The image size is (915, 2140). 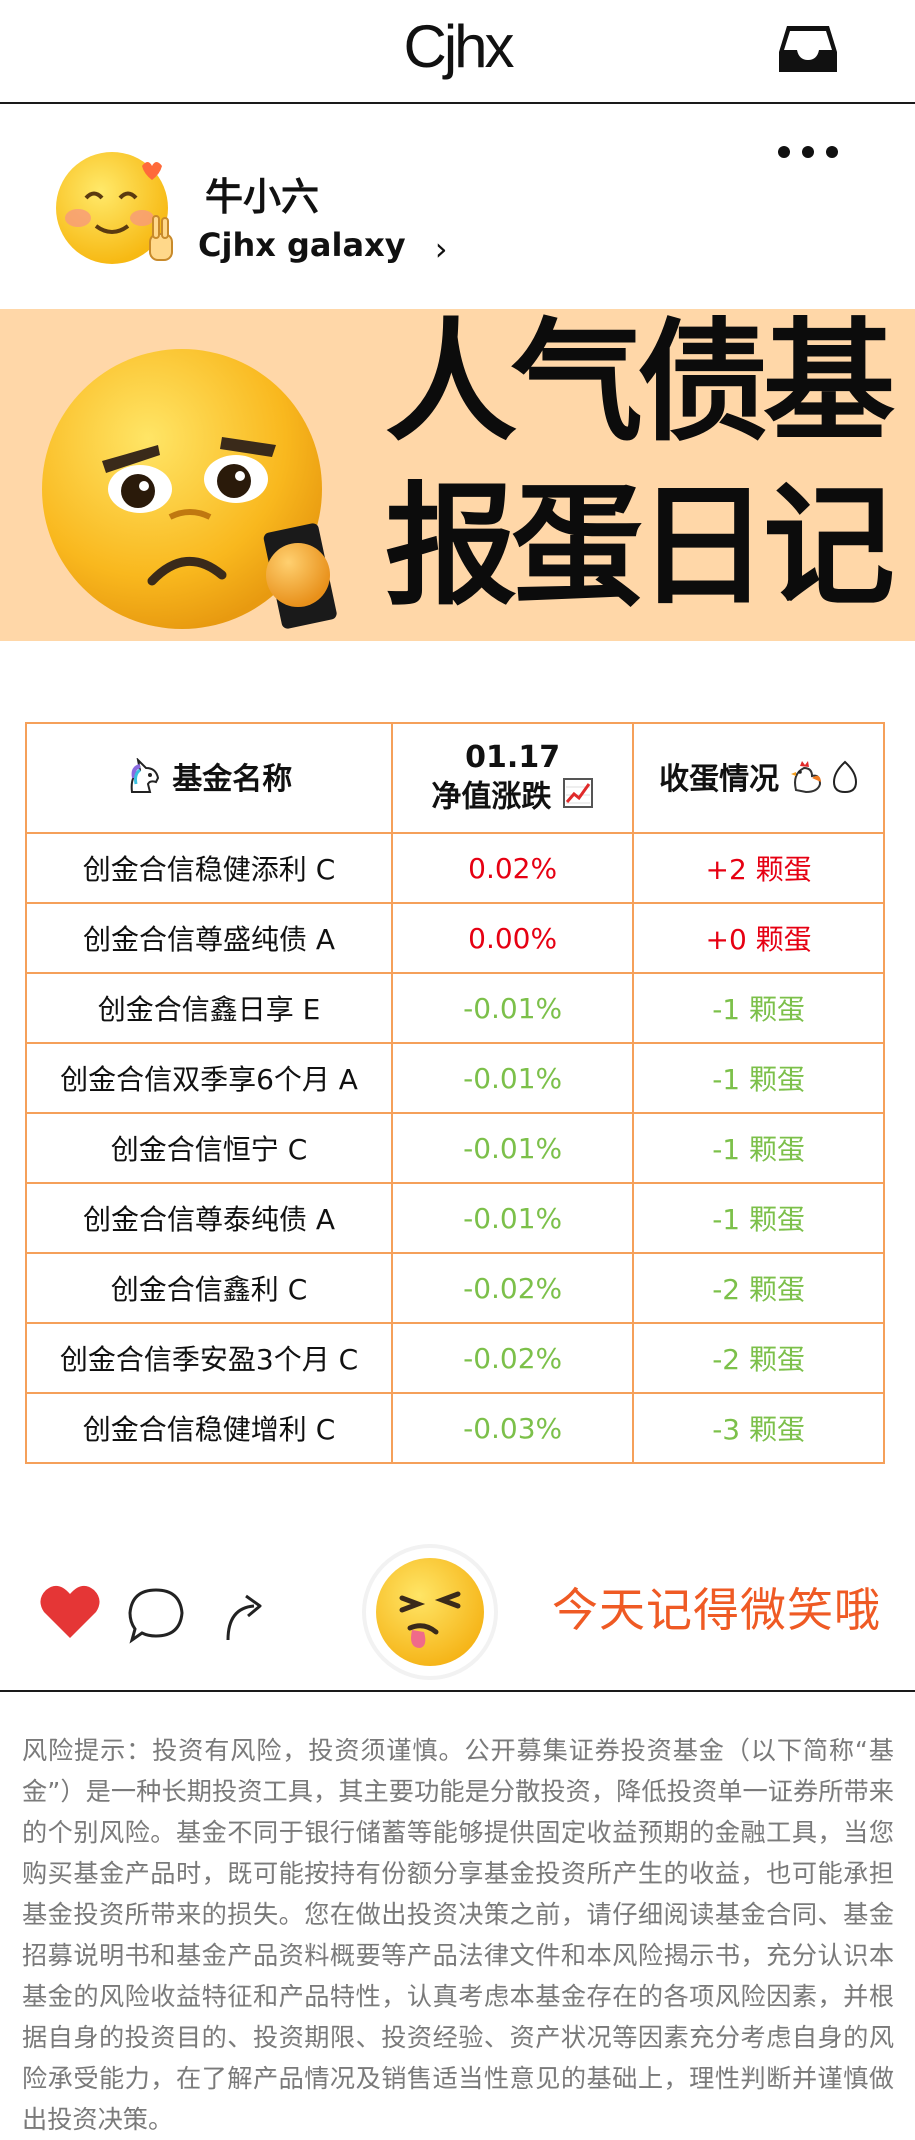 I want to click on egg-count: -3 颗蛋, so click(x=758, y=1428).